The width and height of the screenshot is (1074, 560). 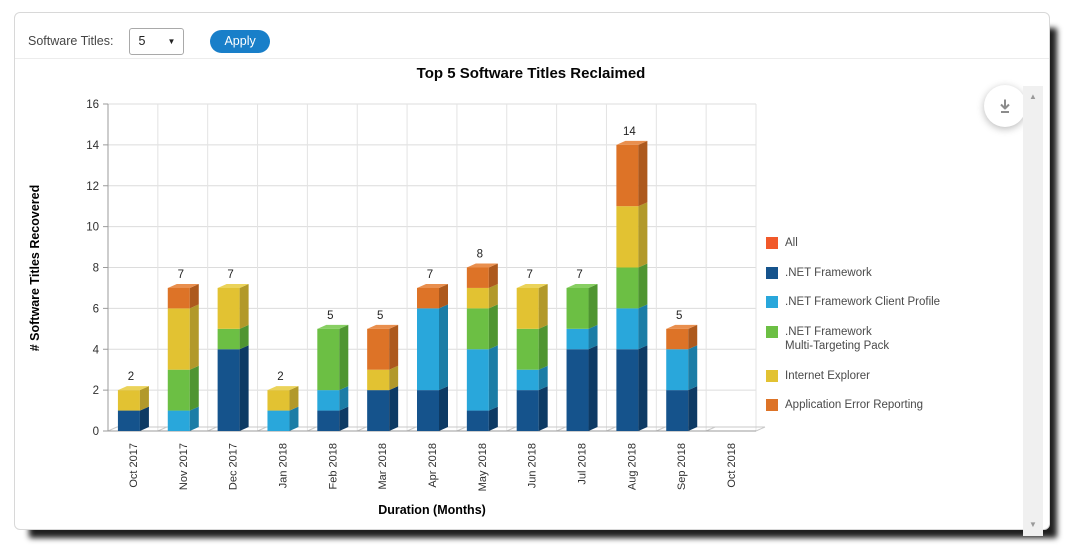 I want to click on scrollbar: ▲ ▼, so click(x=1033, y=311).